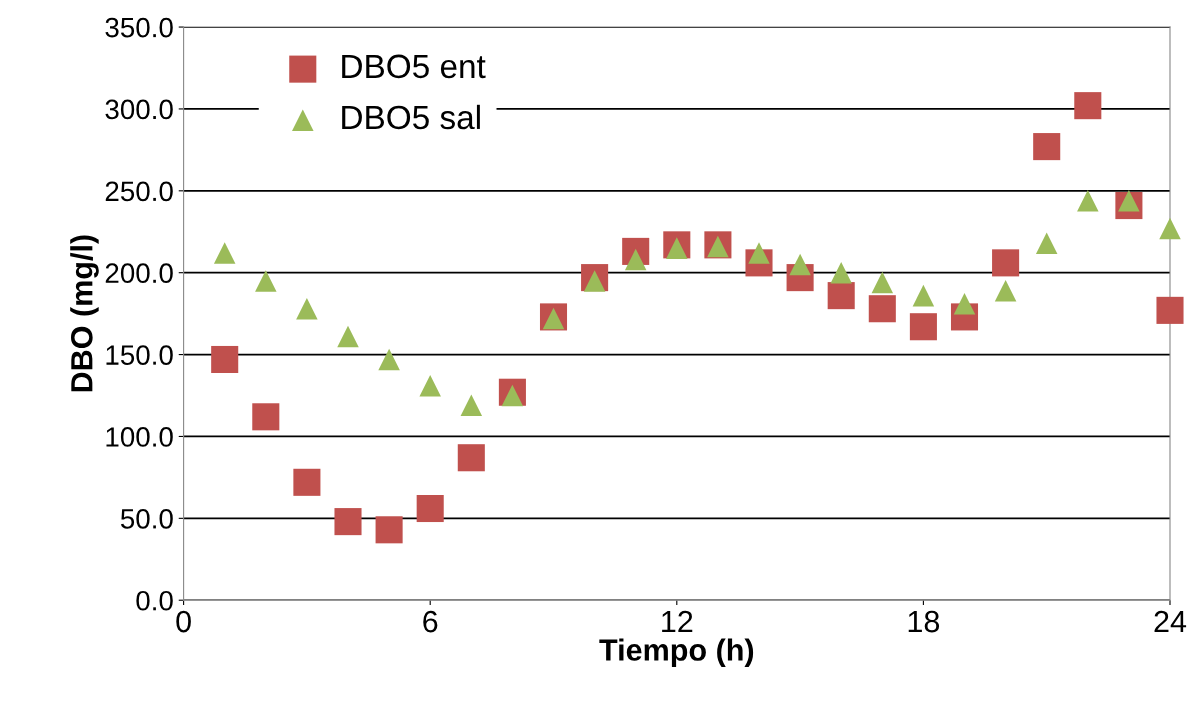 This screenshot has width=1200, height=712. I want to click on y-tick-label: 250.0, so click(139, 191).